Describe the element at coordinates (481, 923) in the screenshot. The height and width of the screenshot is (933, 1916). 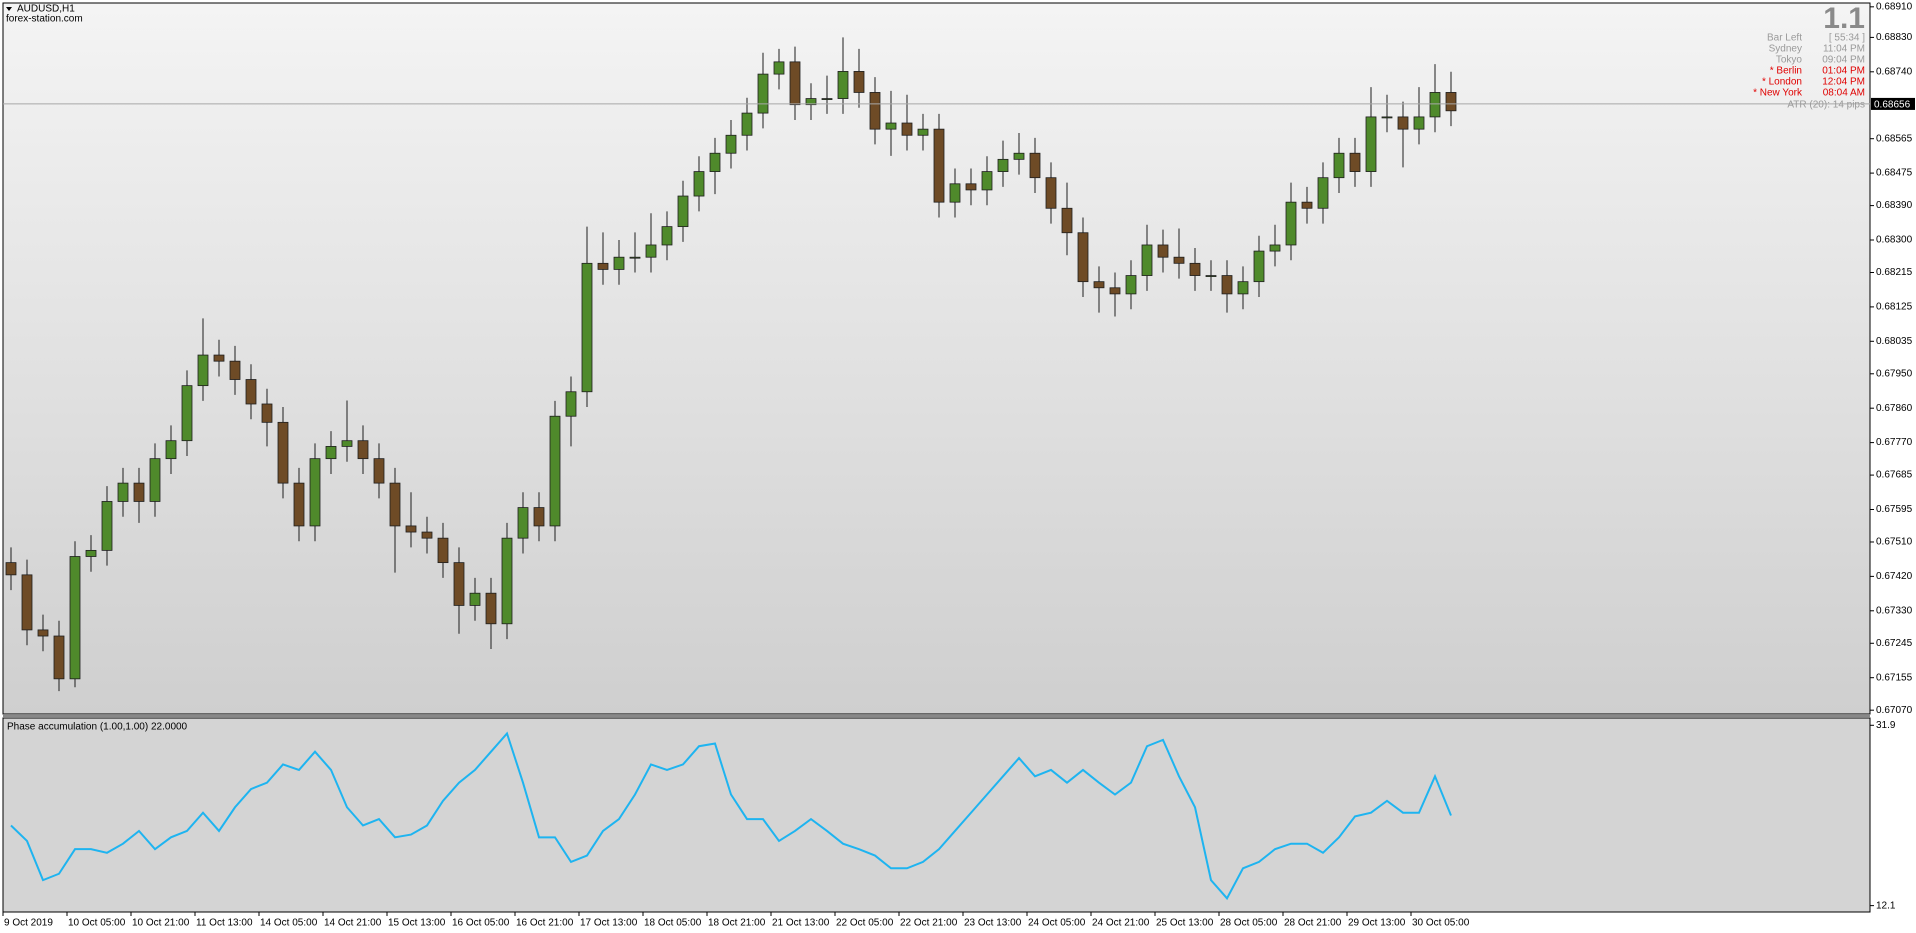
I see `x-tick-label: 16 Oct 05:00` at that location.